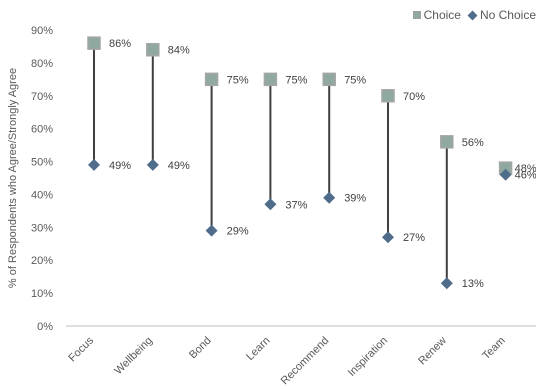  Describe the element at coordinates (442, 15) in the screenshot. I see `legend-label-choice: Choice` at that location.